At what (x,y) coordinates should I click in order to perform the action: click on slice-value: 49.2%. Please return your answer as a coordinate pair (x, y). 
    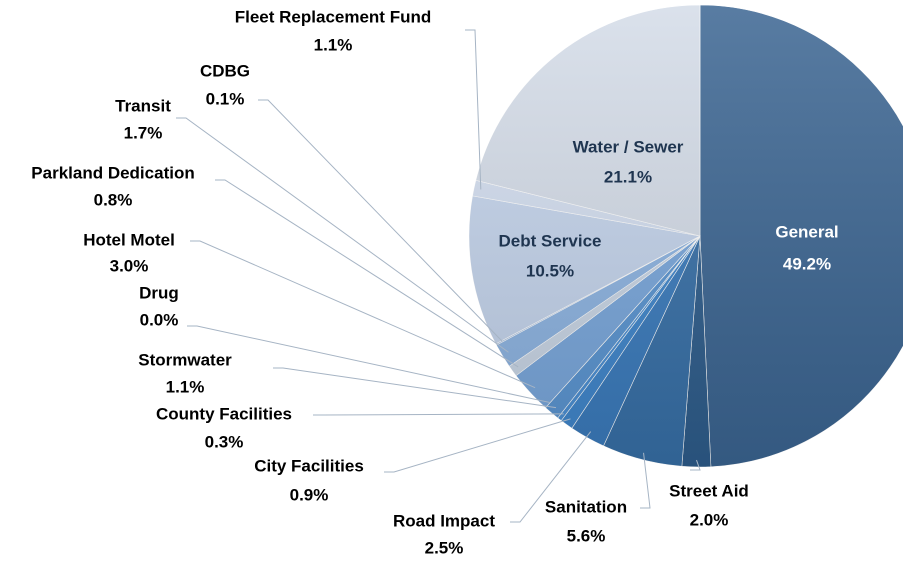
    Looking at the image, I should click on (807, 263).